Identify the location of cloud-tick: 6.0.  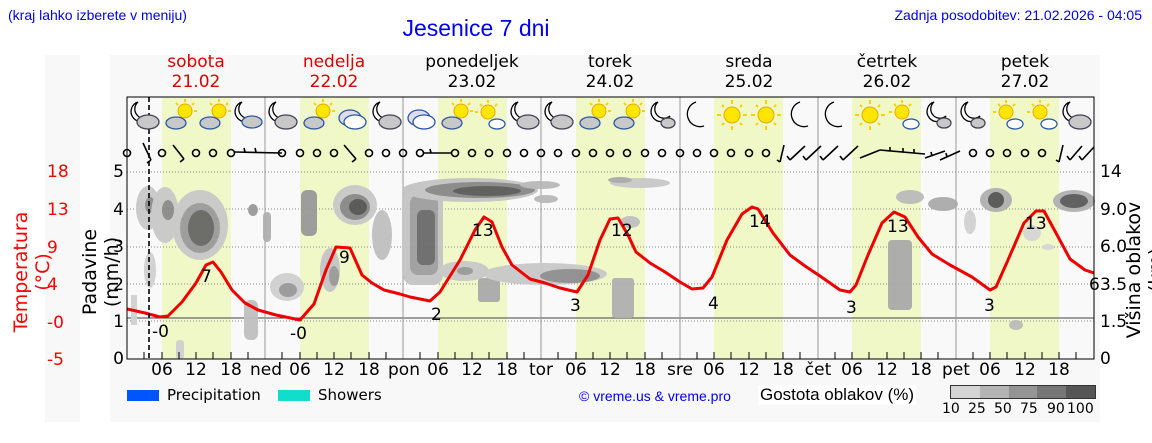
(1114, 247).